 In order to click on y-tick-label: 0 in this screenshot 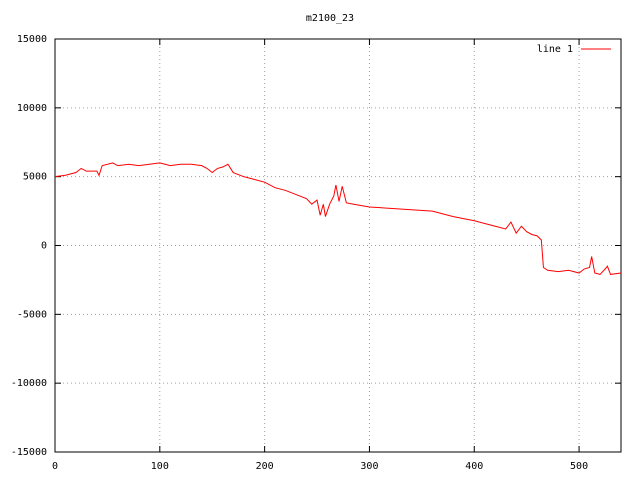, I will do `click(44, 246)`.